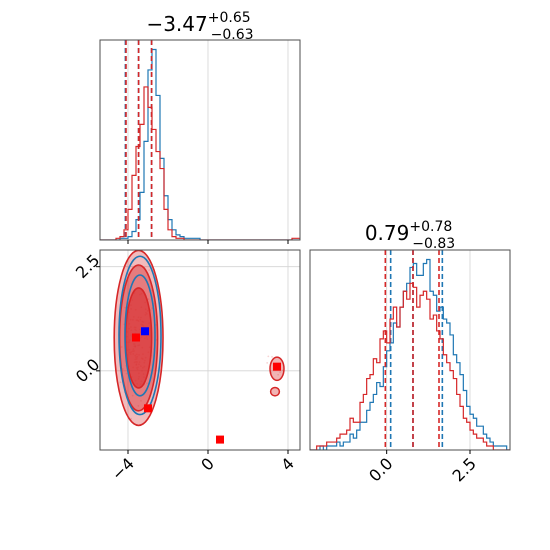 The width and height of the screenshot is (550, 550). Describe the element at coordinates (287, 464) in the screenshot. I see `x-tick-label: 4` at that location.